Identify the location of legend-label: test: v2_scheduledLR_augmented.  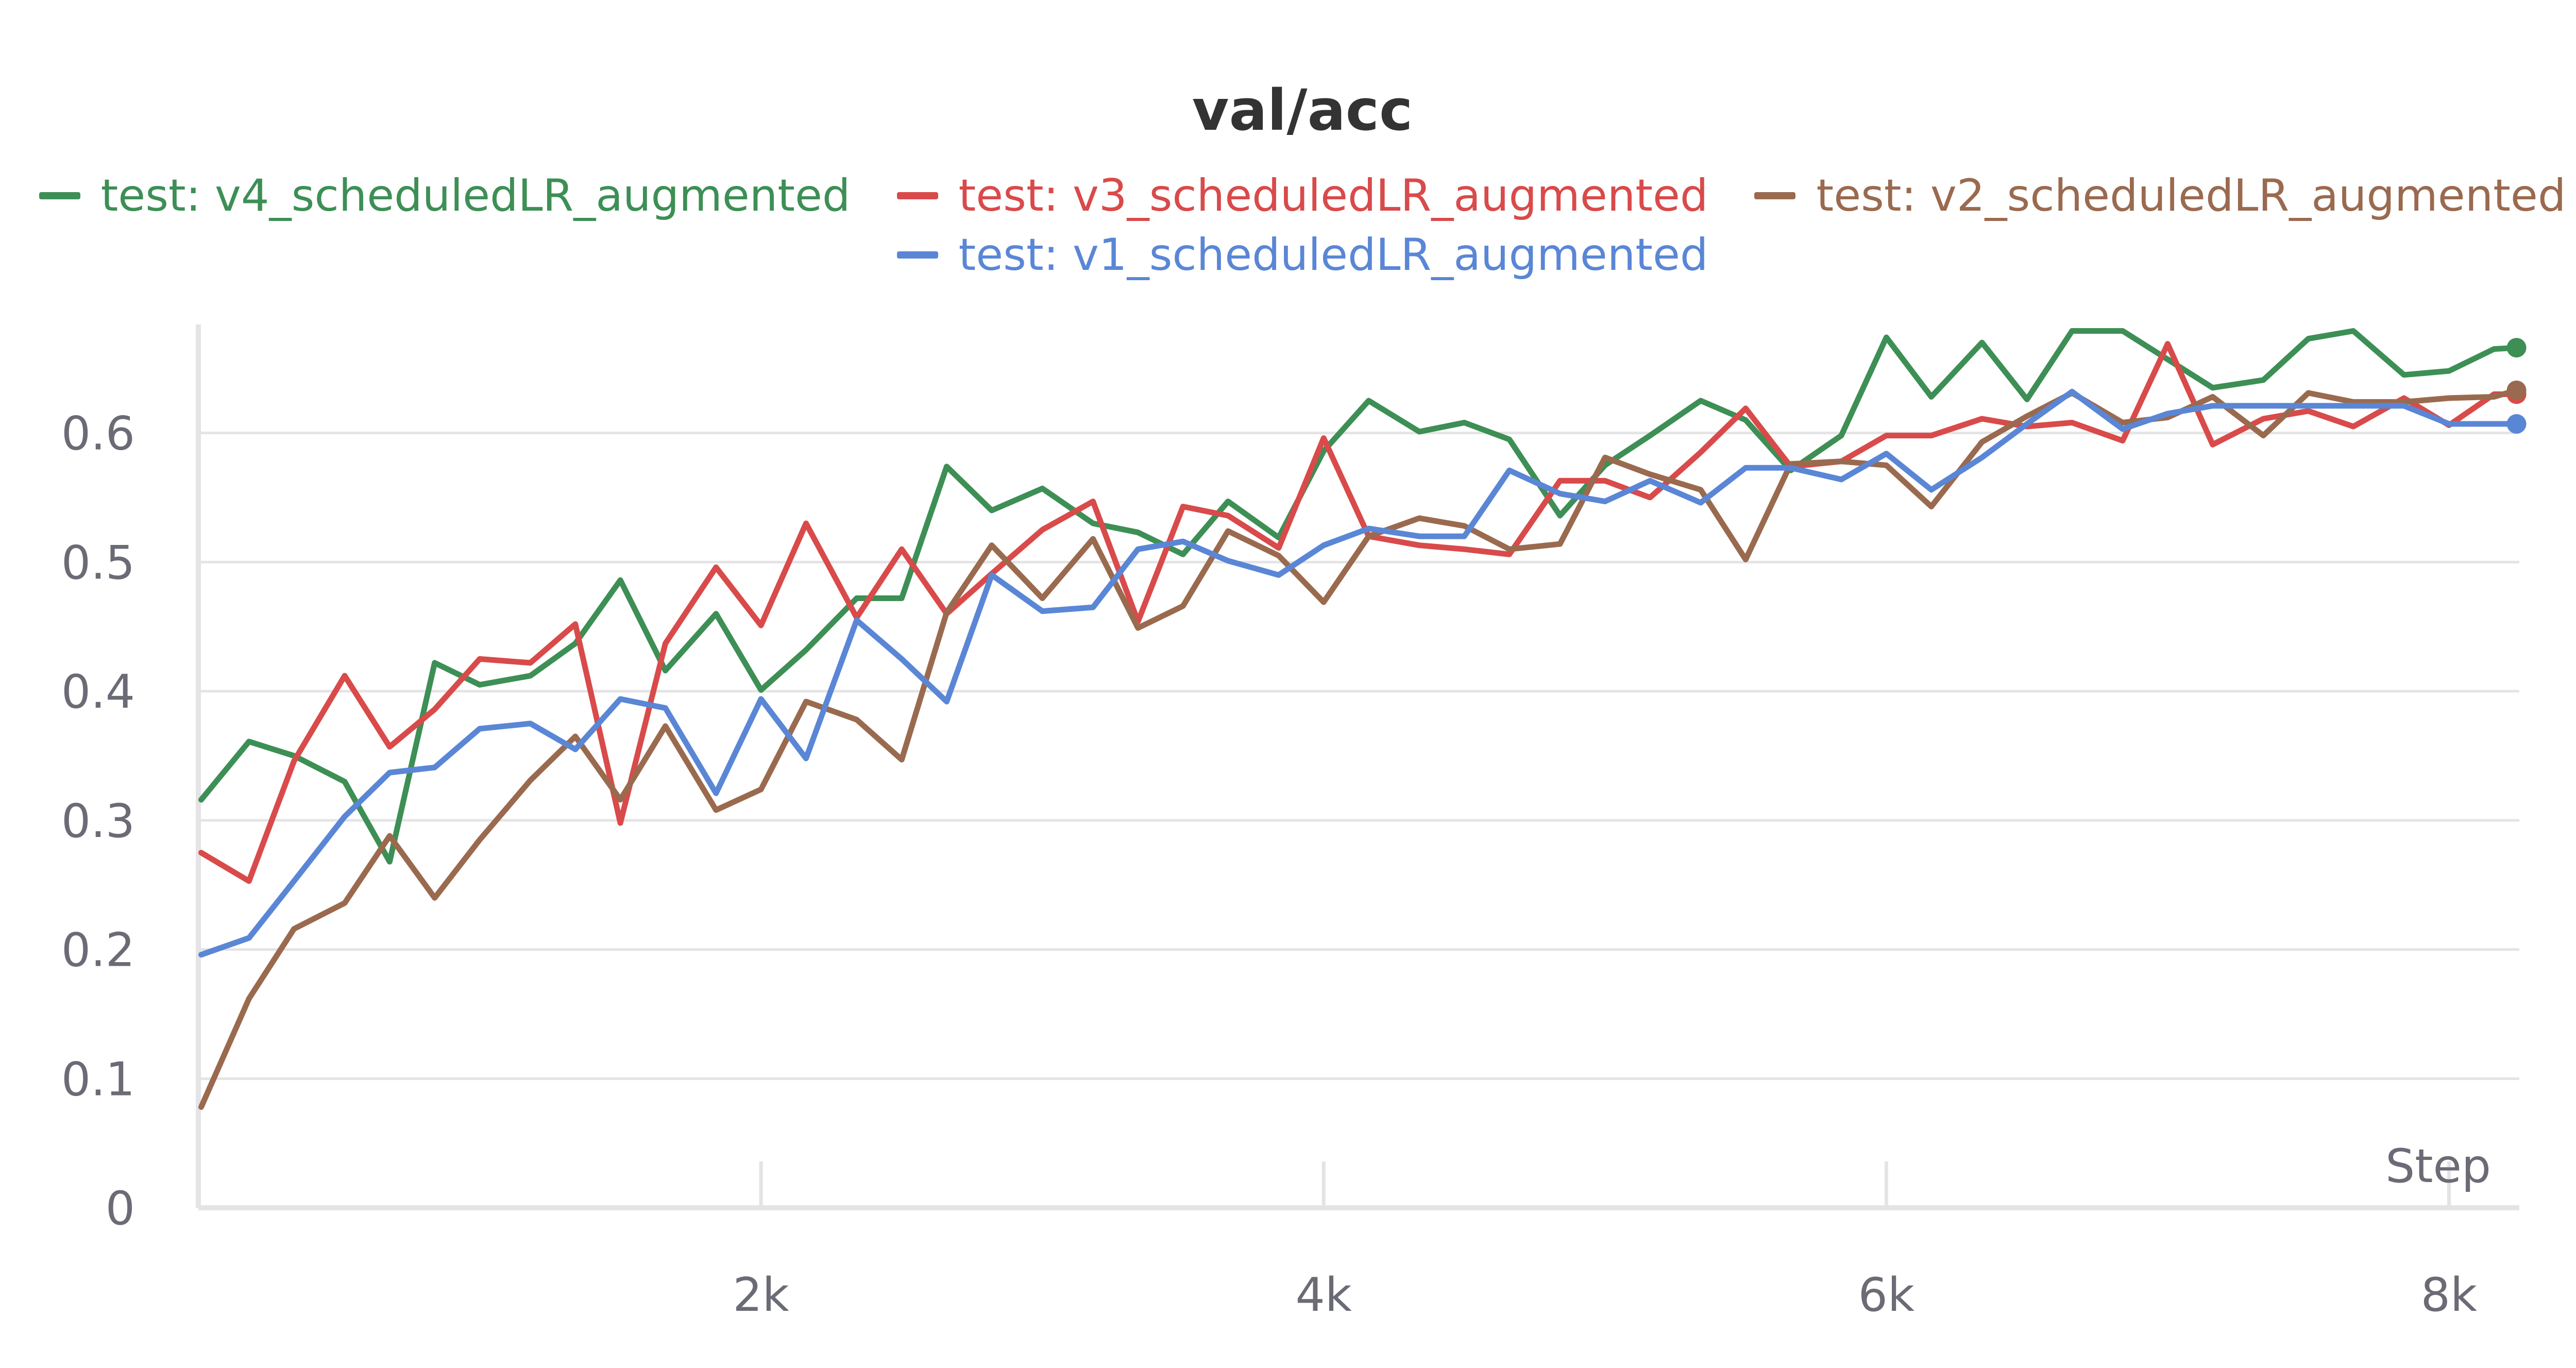
(2191, 195).